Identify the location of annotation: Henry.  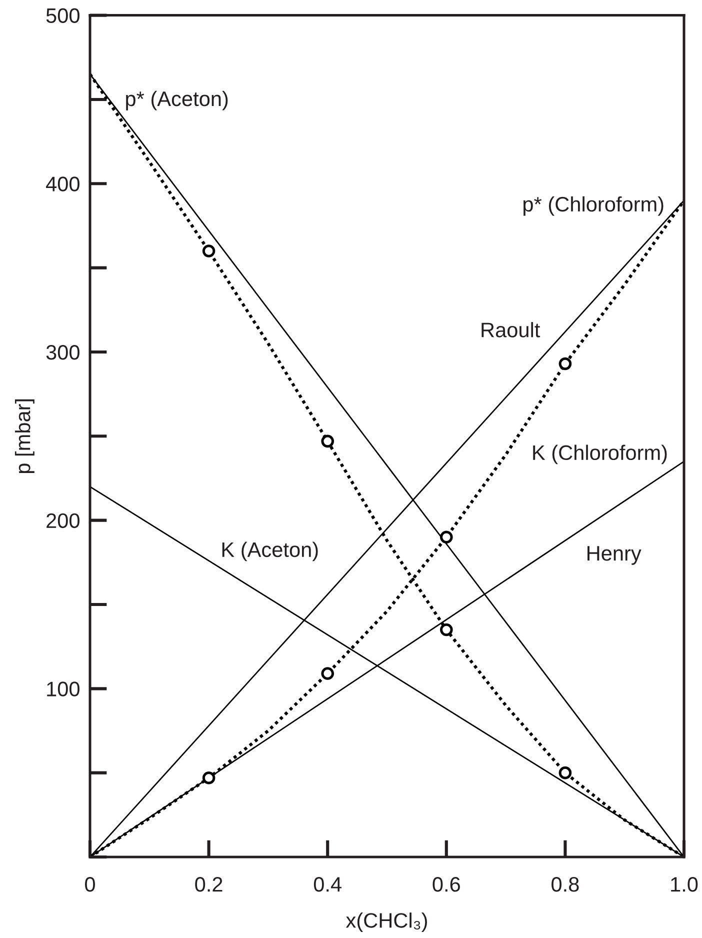
(615, 555).